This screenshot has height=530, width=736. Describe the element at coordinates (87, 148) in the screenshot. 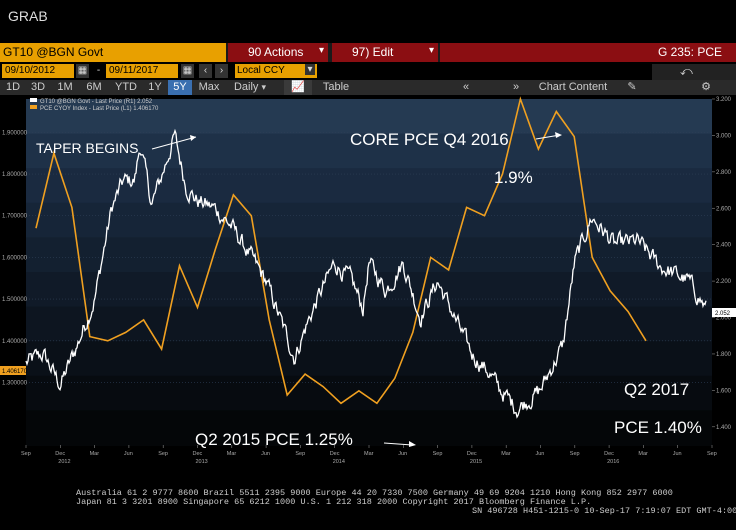

I see `annotation-taper: TAPER BEGINS` at that location.